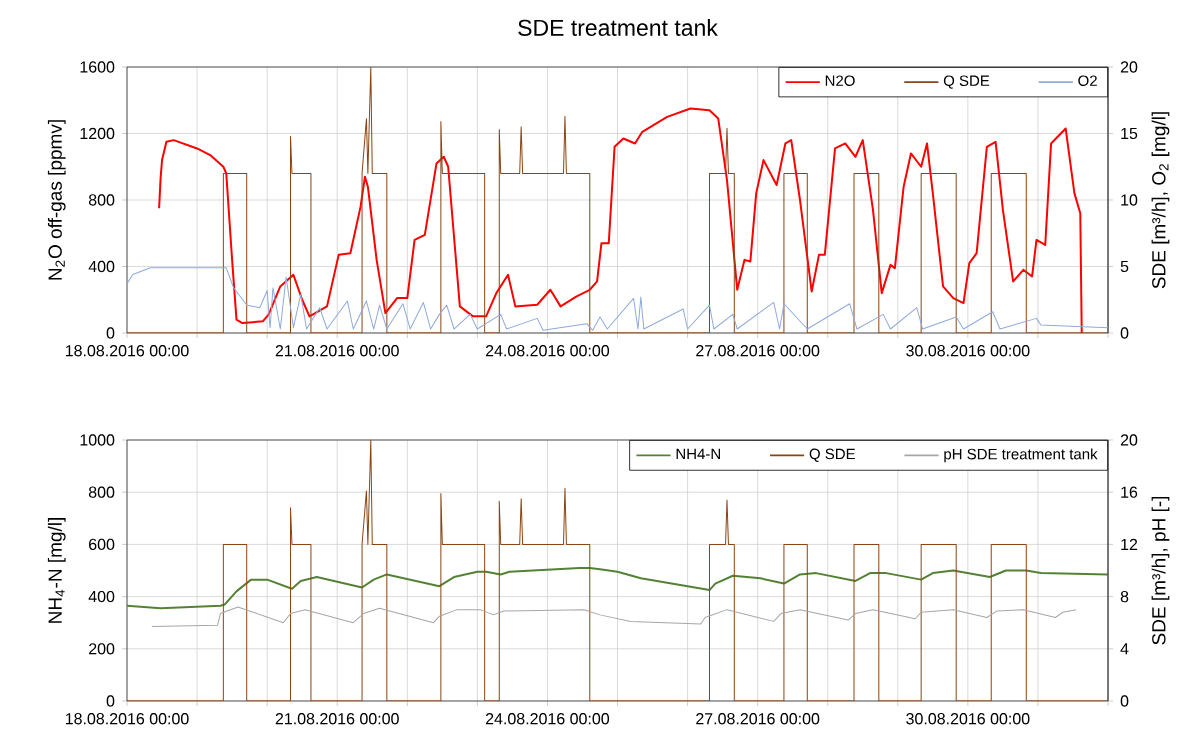  What do you see at coordinates (56, 200) in the screenshot?
I see `y-axis-title: N$_{2}$O off-gas [ppmv]` at bounding box center [56, 200].